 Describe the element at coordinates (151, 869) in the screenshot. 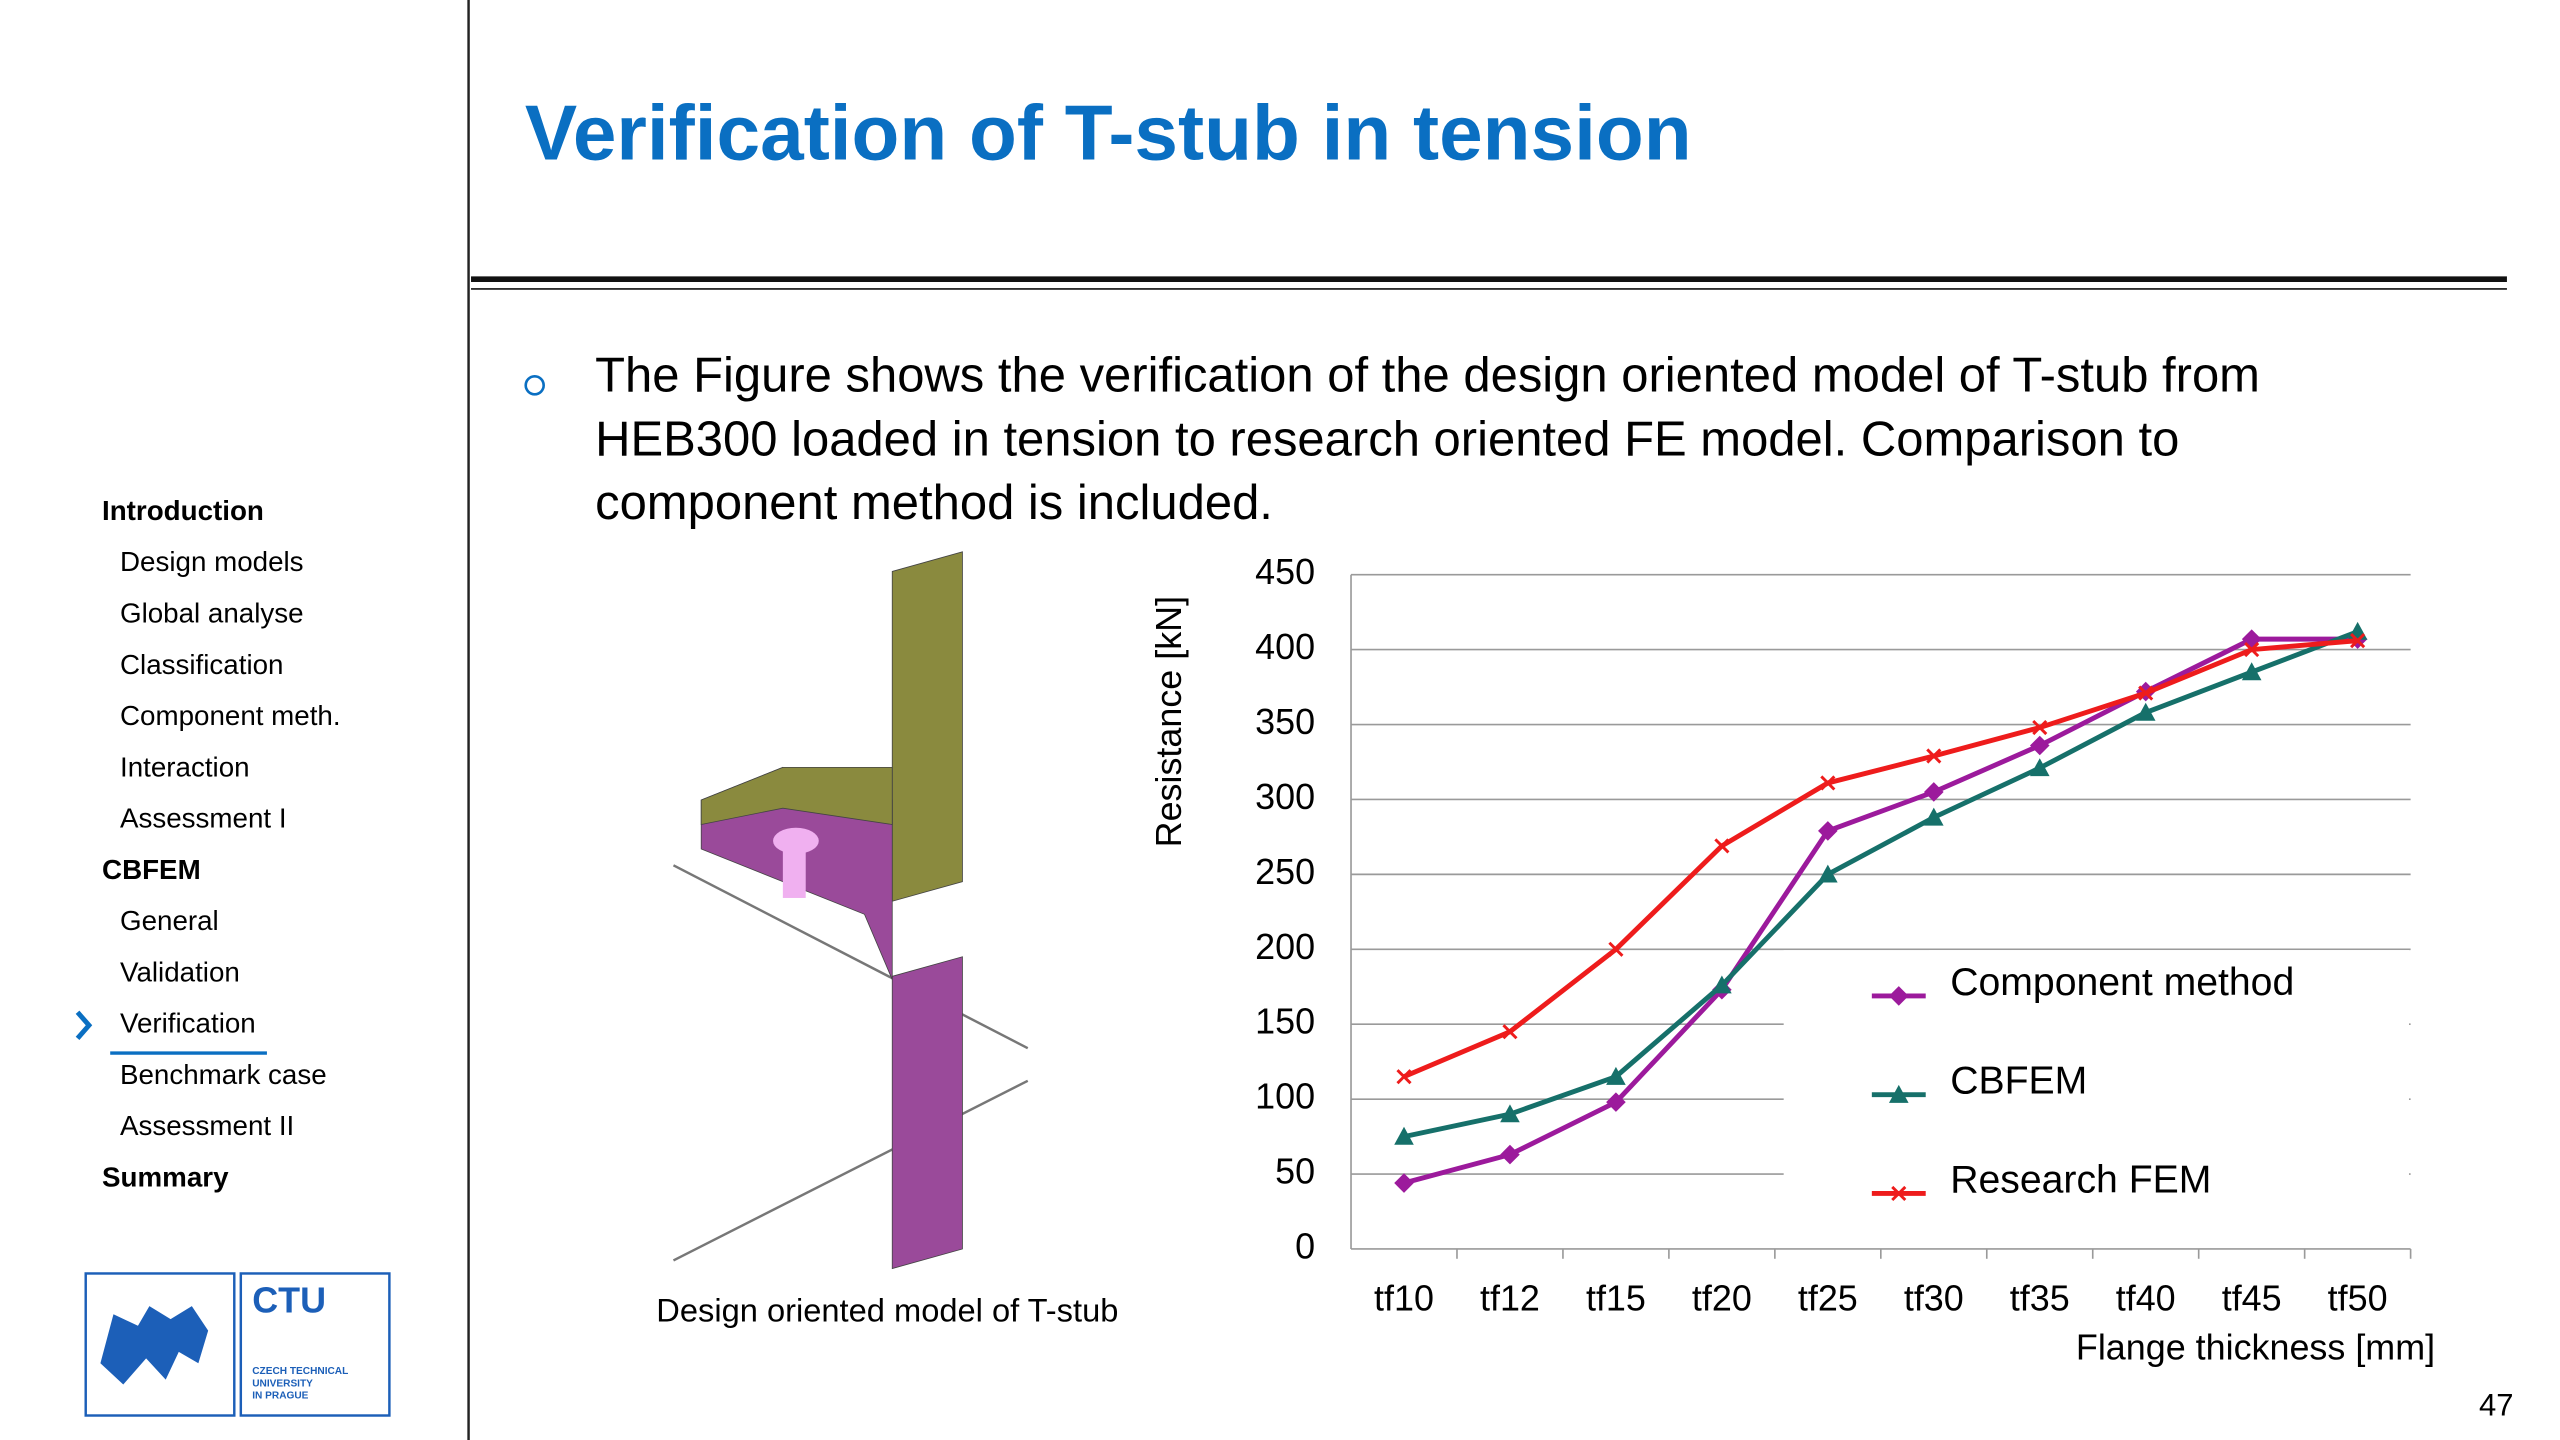

I see `nav-item: CBFEM` at that location.